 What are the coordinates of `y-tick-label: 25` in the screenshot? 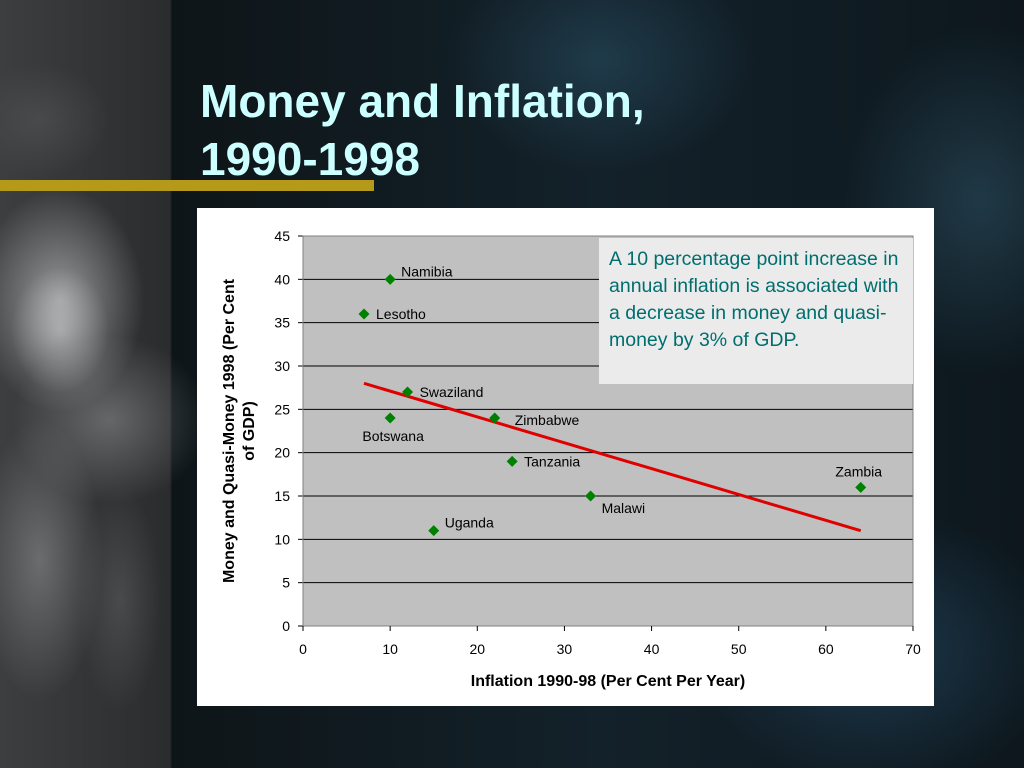 It's located at (282, 409).